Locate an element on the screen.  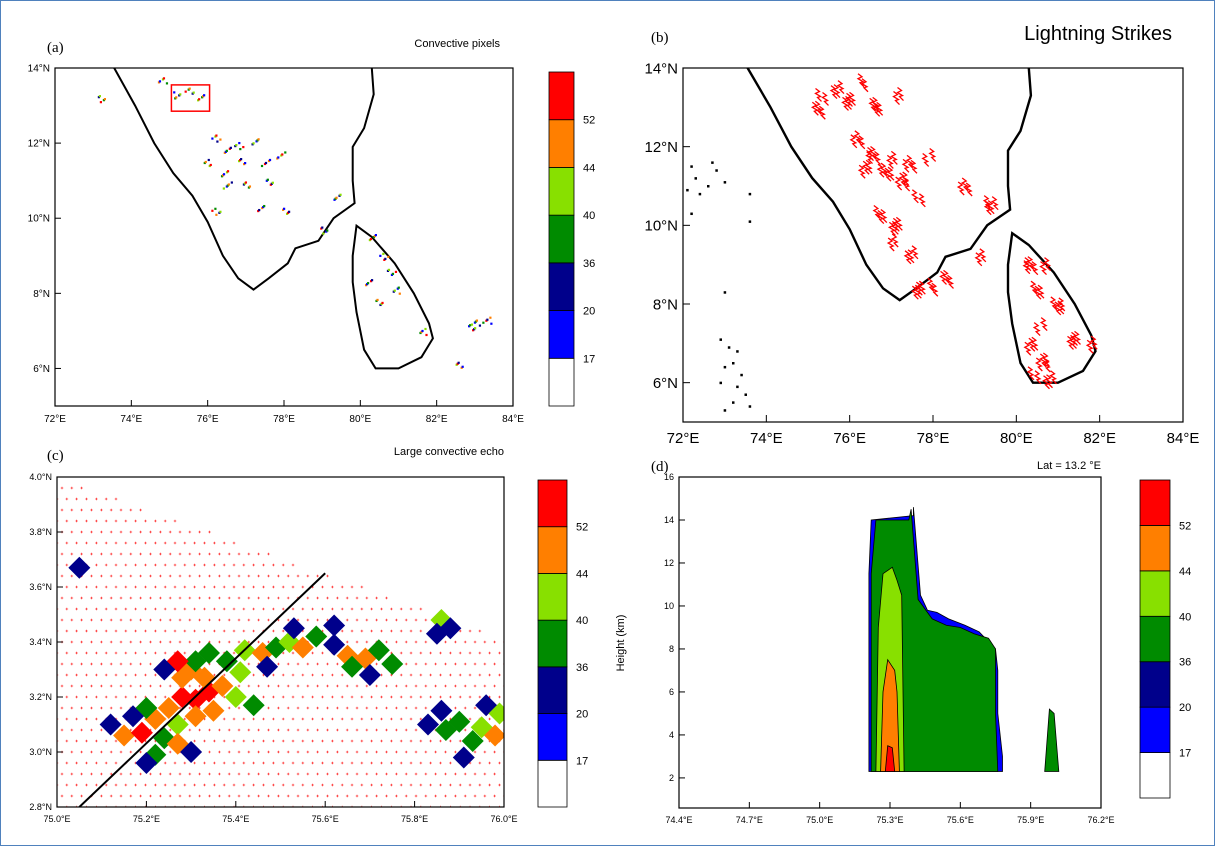
y-tick-label: 3.2°N is located at coordinates (40, 697).